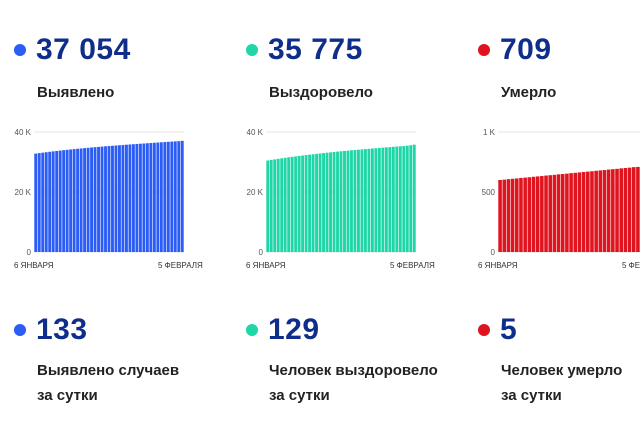 This screenshot has height=427, width=640. Describe the element at coordinates (484, 50) in the screenshot. I see `deaths-dot-icon` at that location.